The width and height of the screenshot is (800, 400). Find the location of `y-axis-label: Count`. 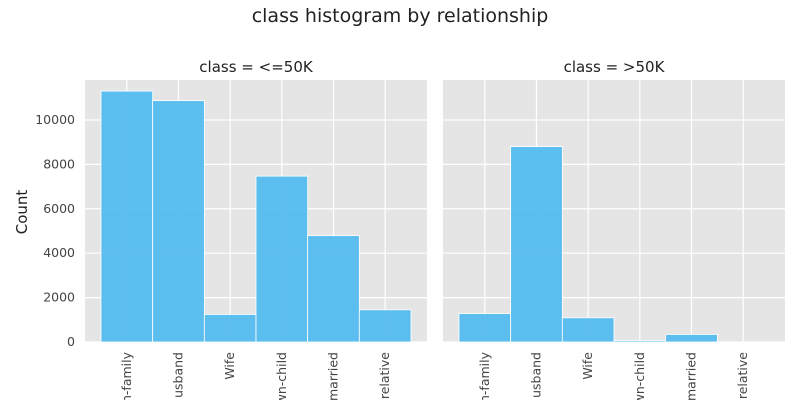

y-axis-label: Count is located at coordinates (22, 212).